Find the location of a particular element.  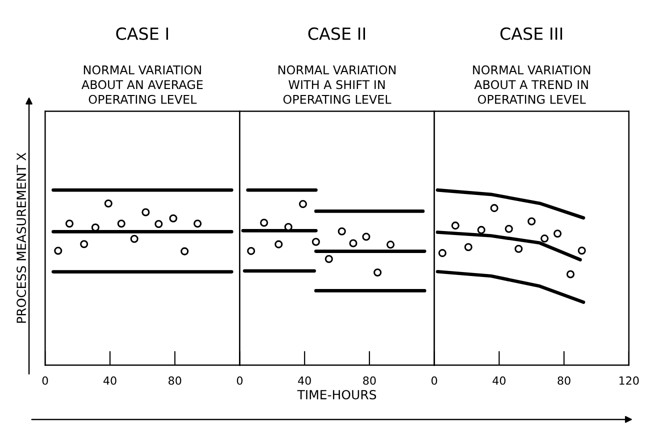

x-tick-label: 120 is located at coordinates (629, 380).